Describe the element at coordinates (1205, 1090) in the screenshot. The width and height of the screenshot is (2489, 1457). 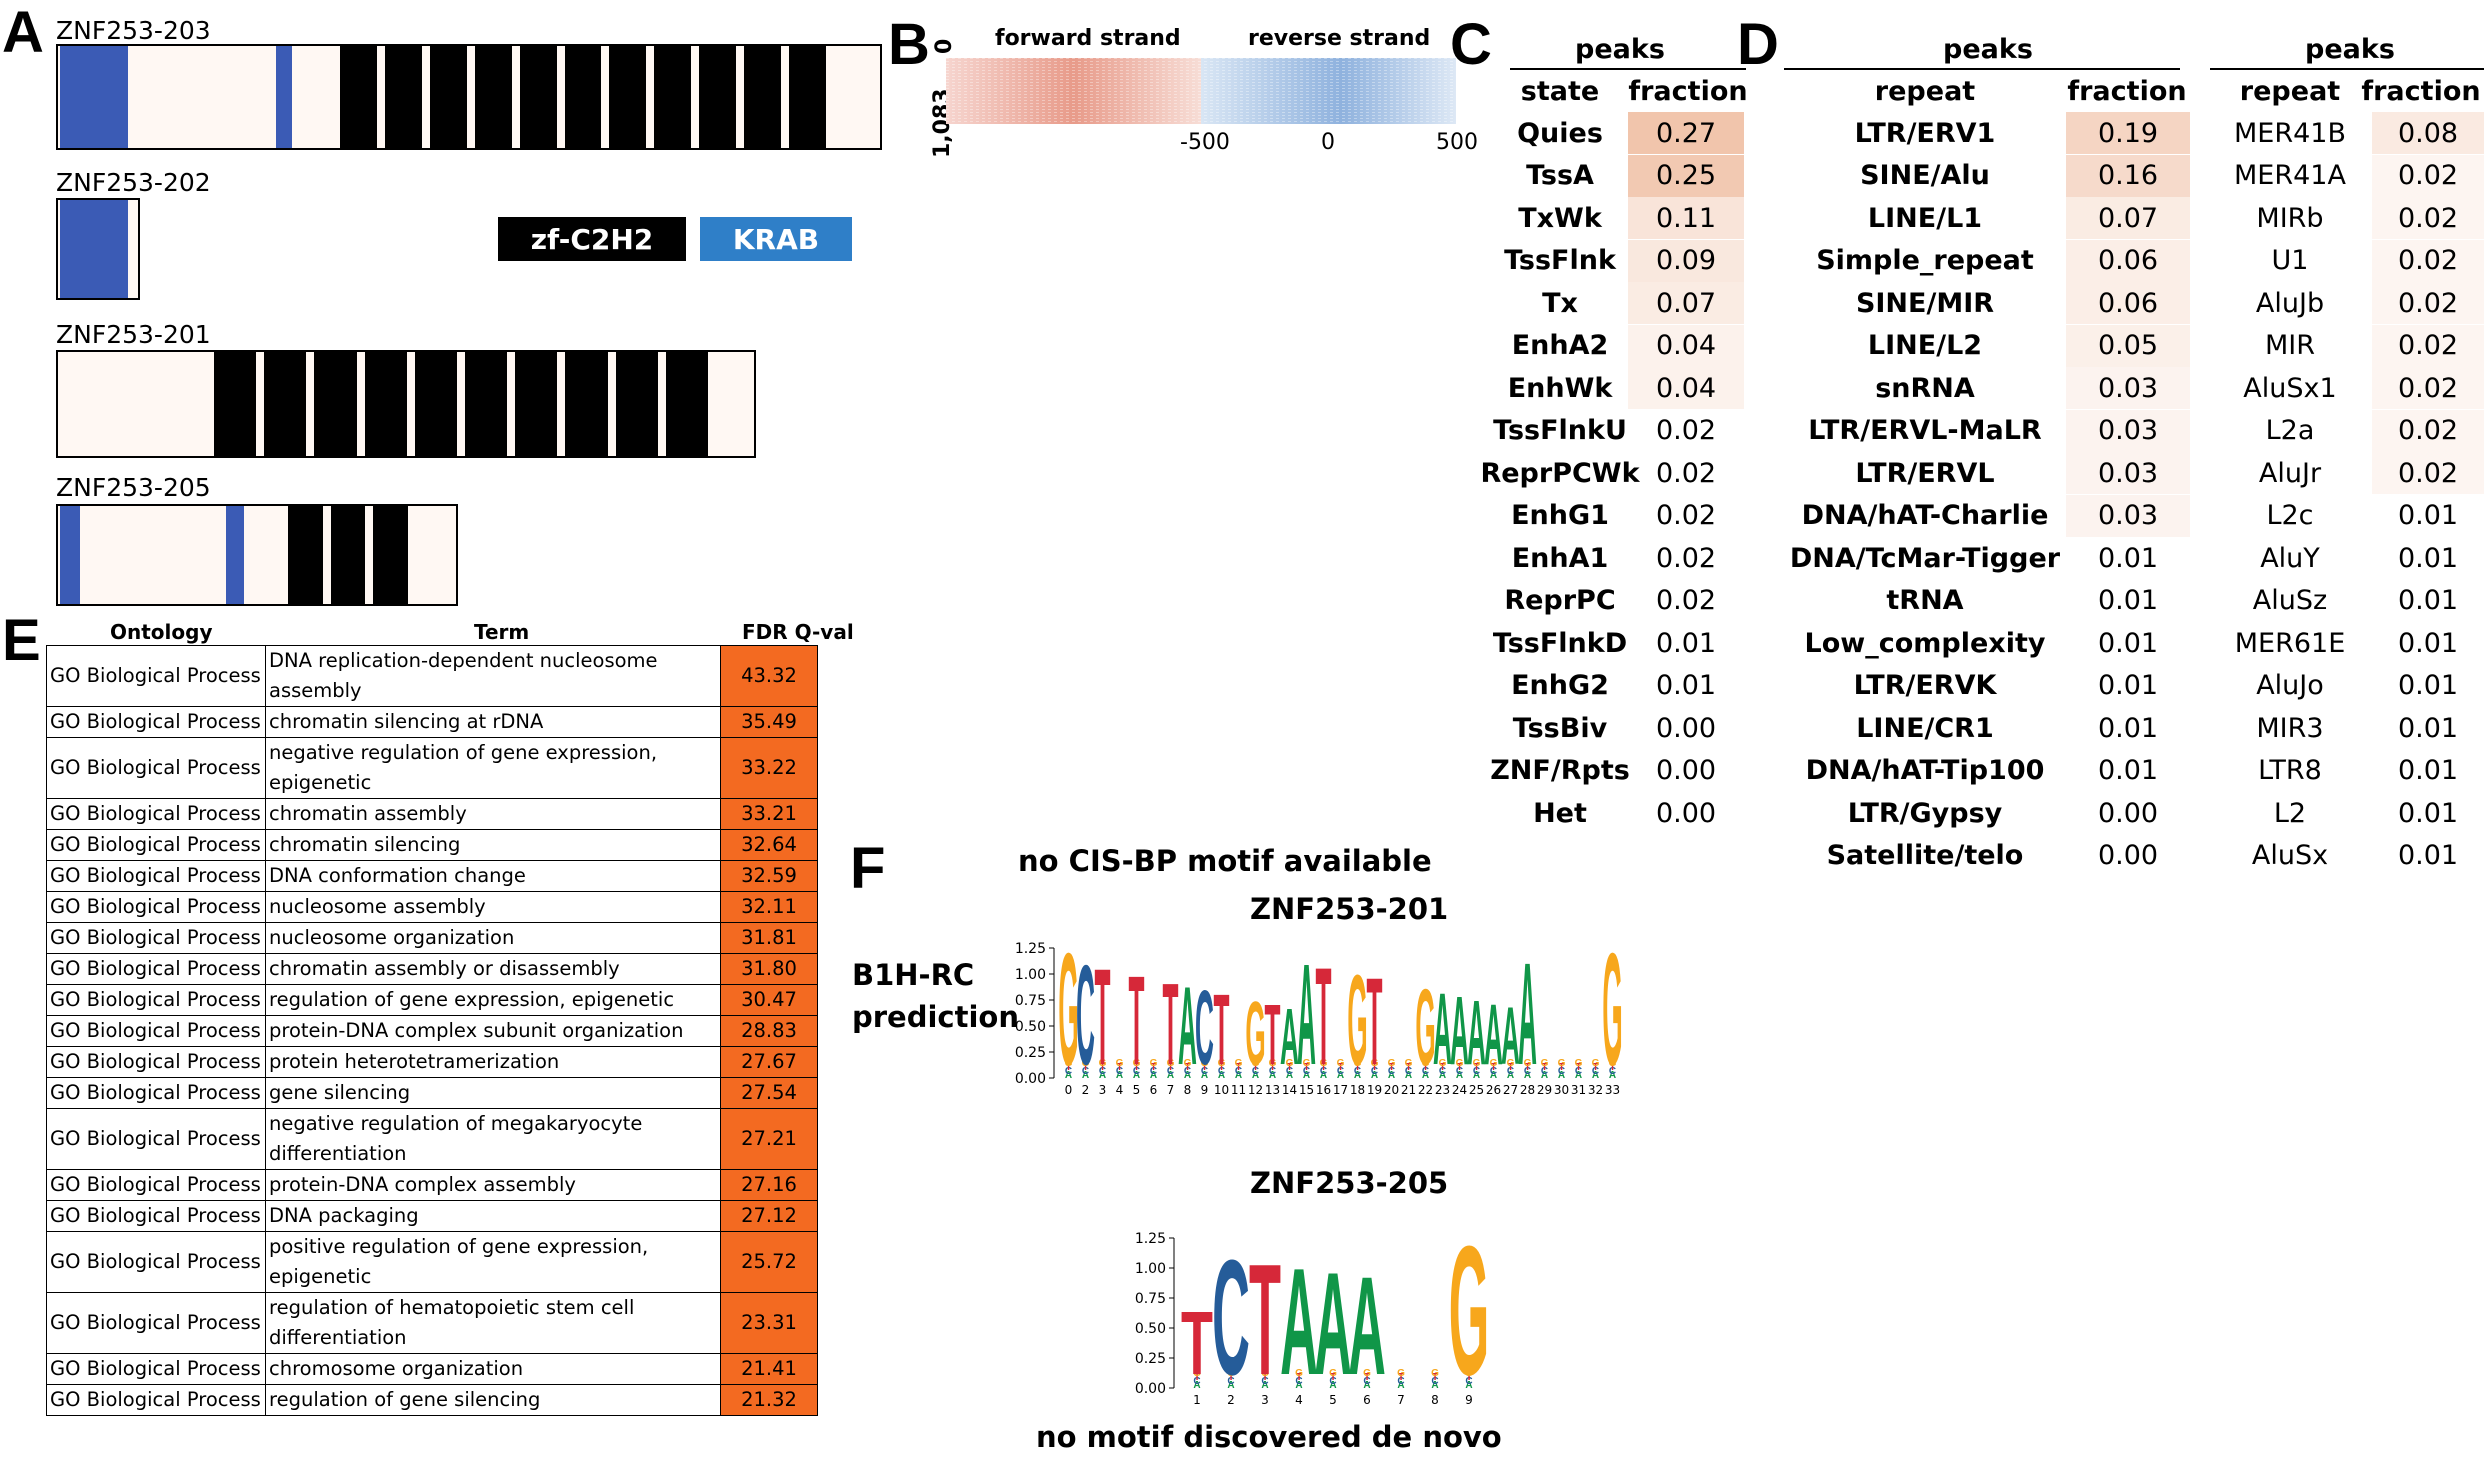
I see `logo-x-tick: 9` at that location.